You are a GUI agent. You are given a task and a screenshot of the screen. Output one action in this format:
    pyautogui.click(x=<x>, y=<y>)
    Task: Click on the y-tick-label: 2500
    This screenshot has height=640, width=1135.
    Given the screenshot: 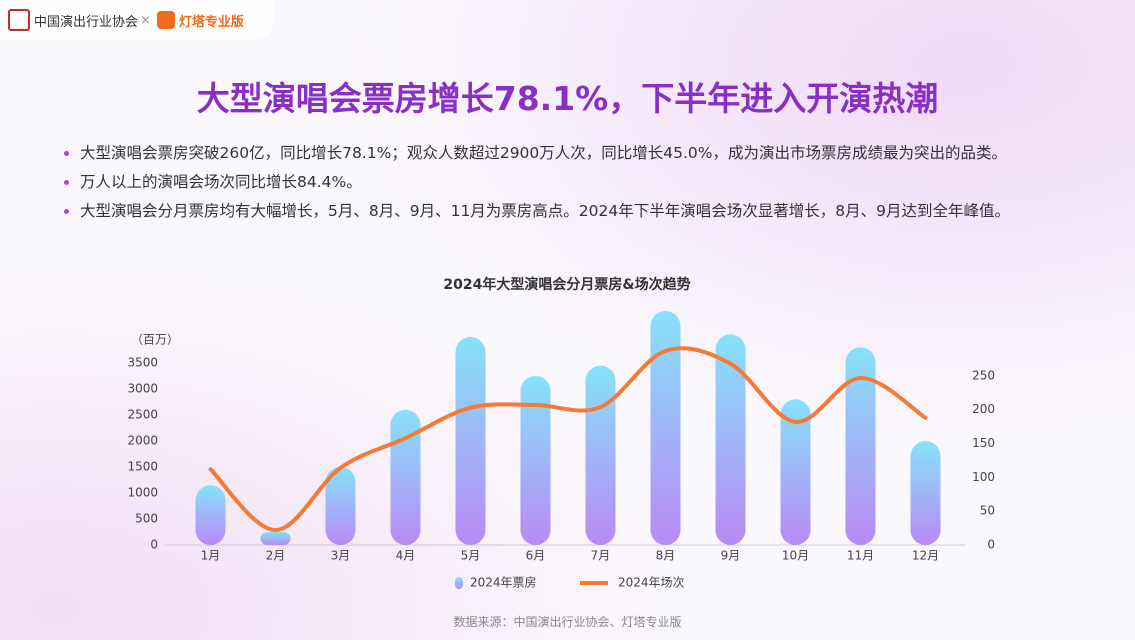 What is the action you would take?
    pyautogui.click(x=142, y=415)
    